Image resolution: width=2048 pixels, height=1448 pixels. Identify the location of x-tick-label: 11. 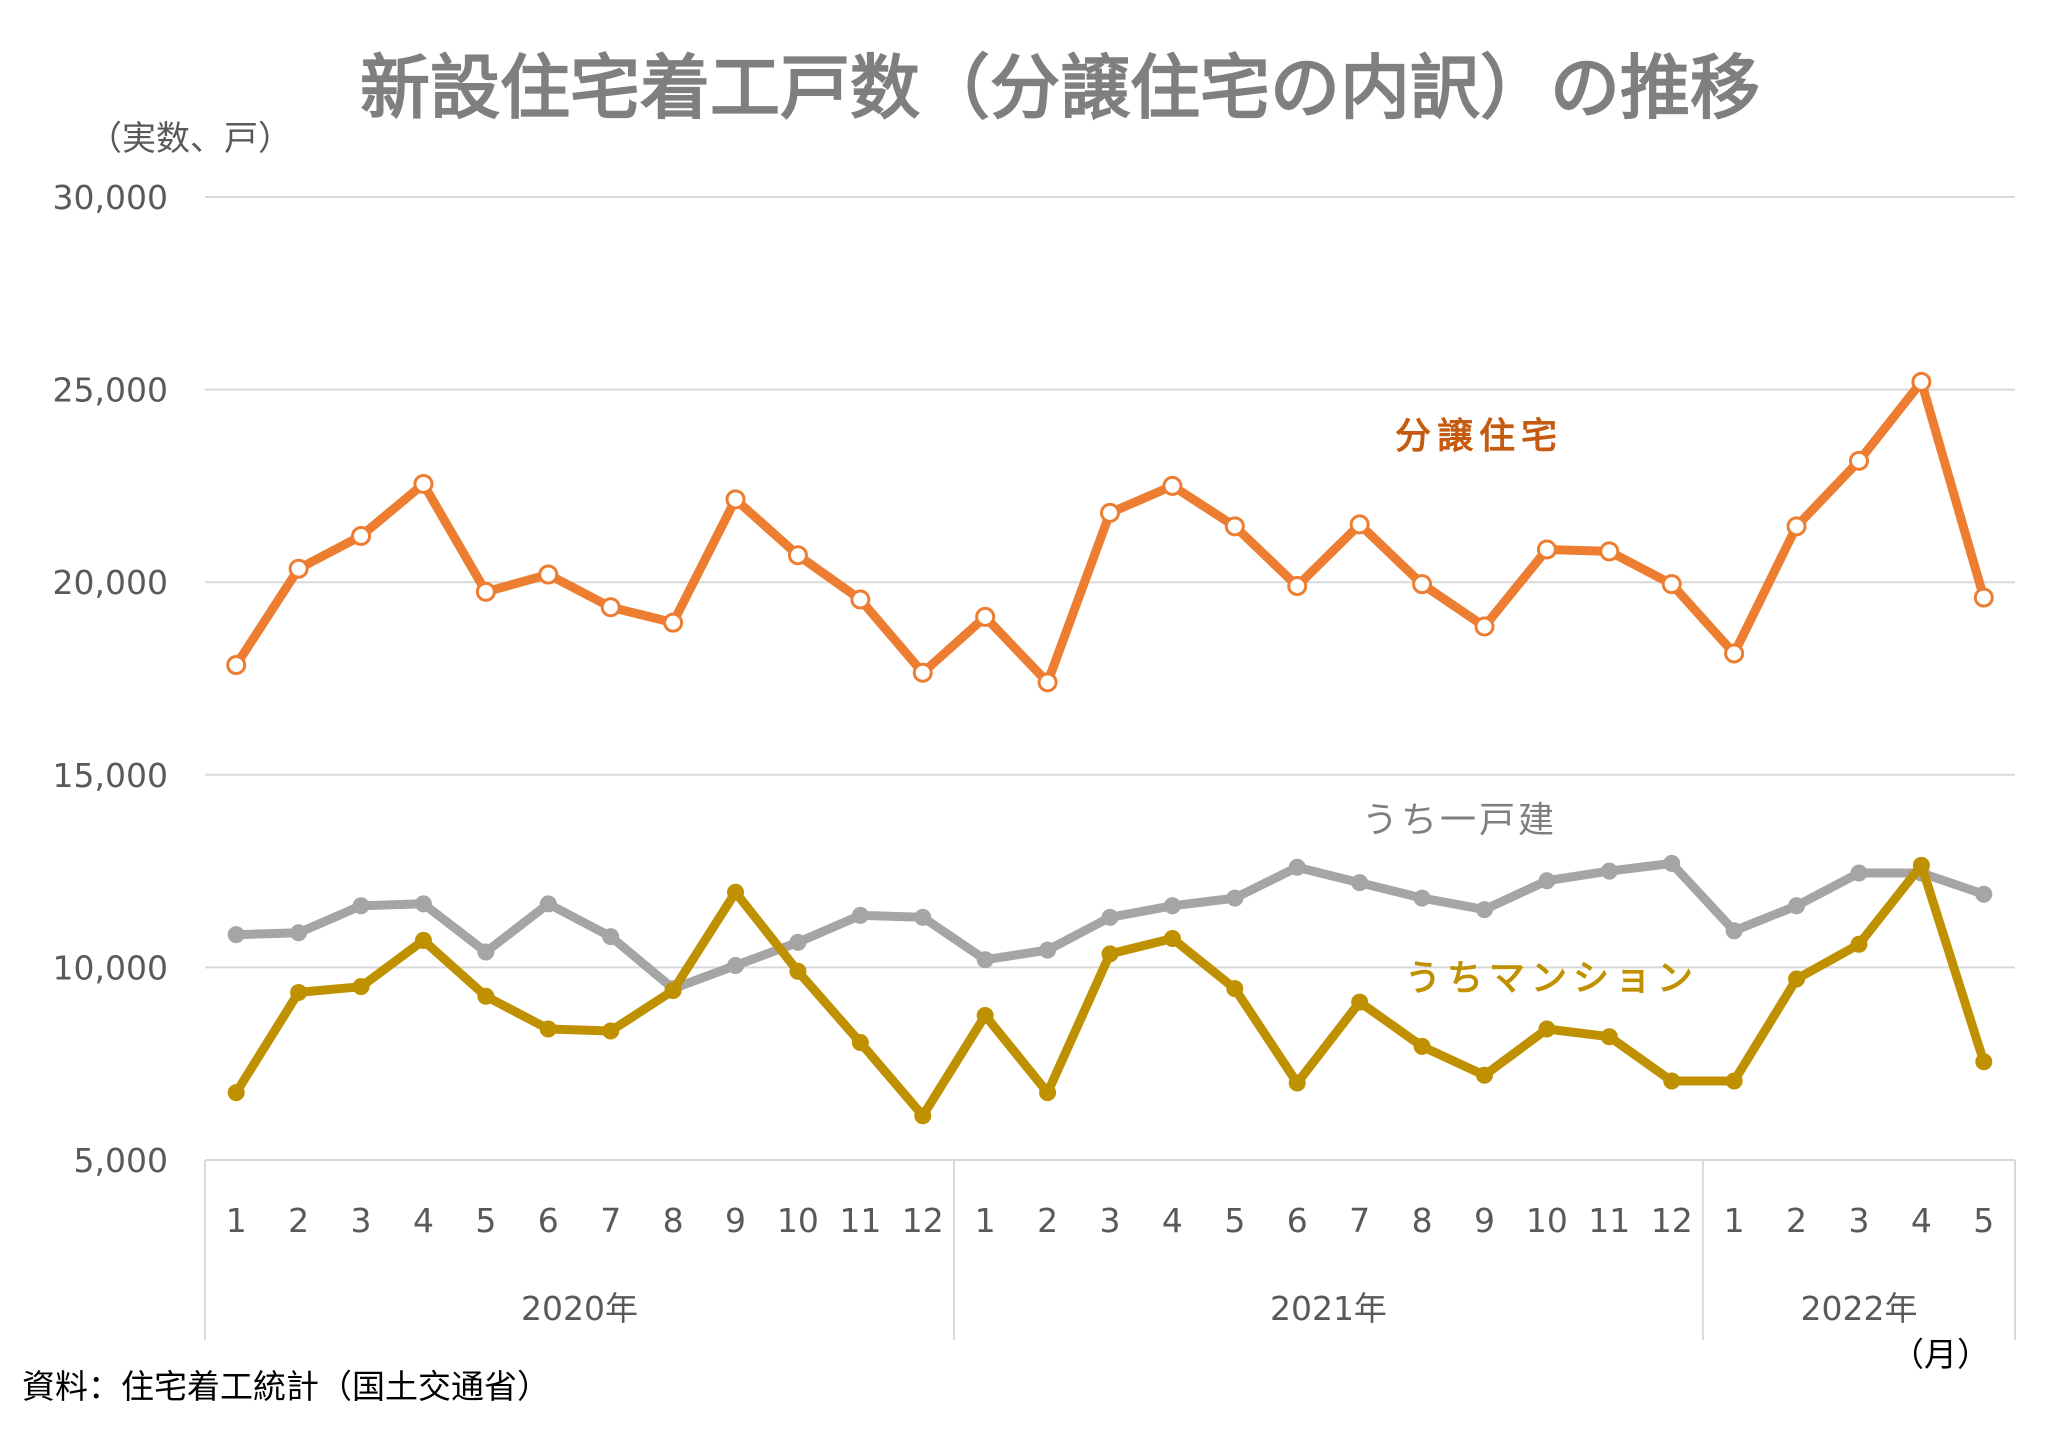
(1609, 1220).